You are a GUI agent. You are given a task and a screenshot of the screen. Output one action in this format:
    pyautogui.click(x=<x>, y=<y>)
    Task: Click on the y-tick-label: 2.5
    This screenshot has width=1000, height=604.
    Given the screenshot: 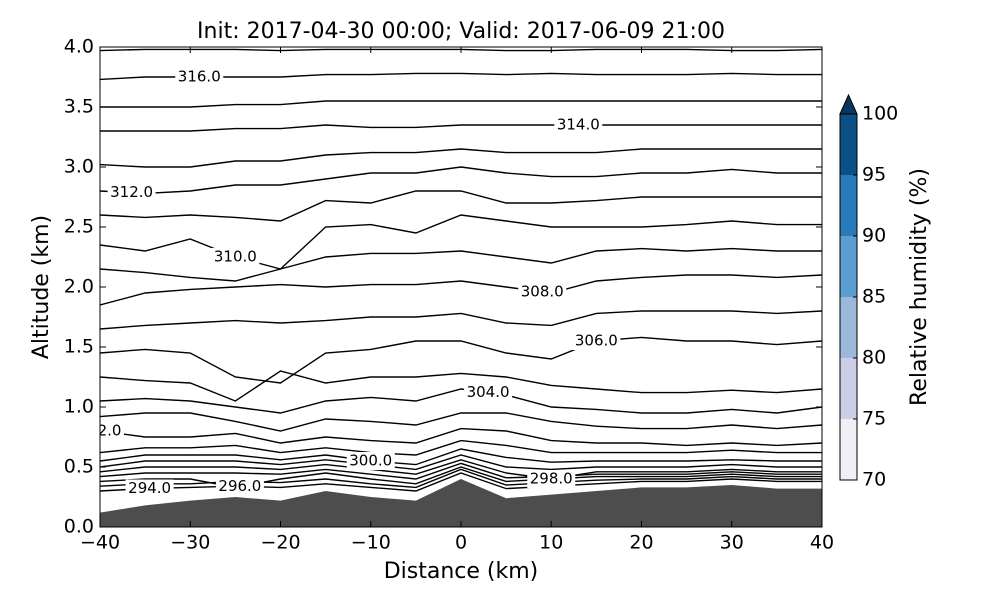 What is the action you would take?
    pyautogui.click(x=79, y=227)
    